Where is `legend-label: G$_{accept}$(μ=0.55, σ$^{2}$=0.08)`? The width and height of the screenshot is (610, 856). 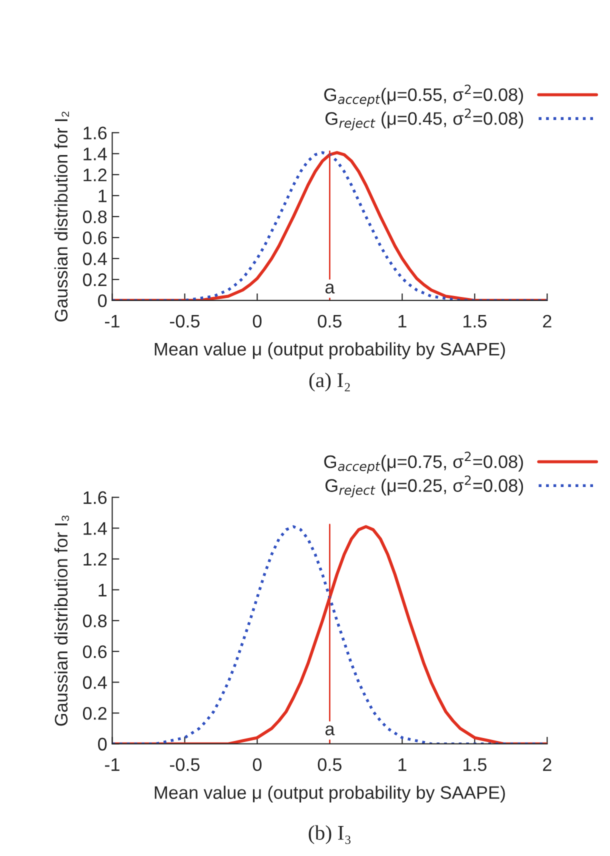 legend-label: G$_{accept}$(μ=0.55, σ$^{2}$=0.08) is located at coordinates (423, 95).